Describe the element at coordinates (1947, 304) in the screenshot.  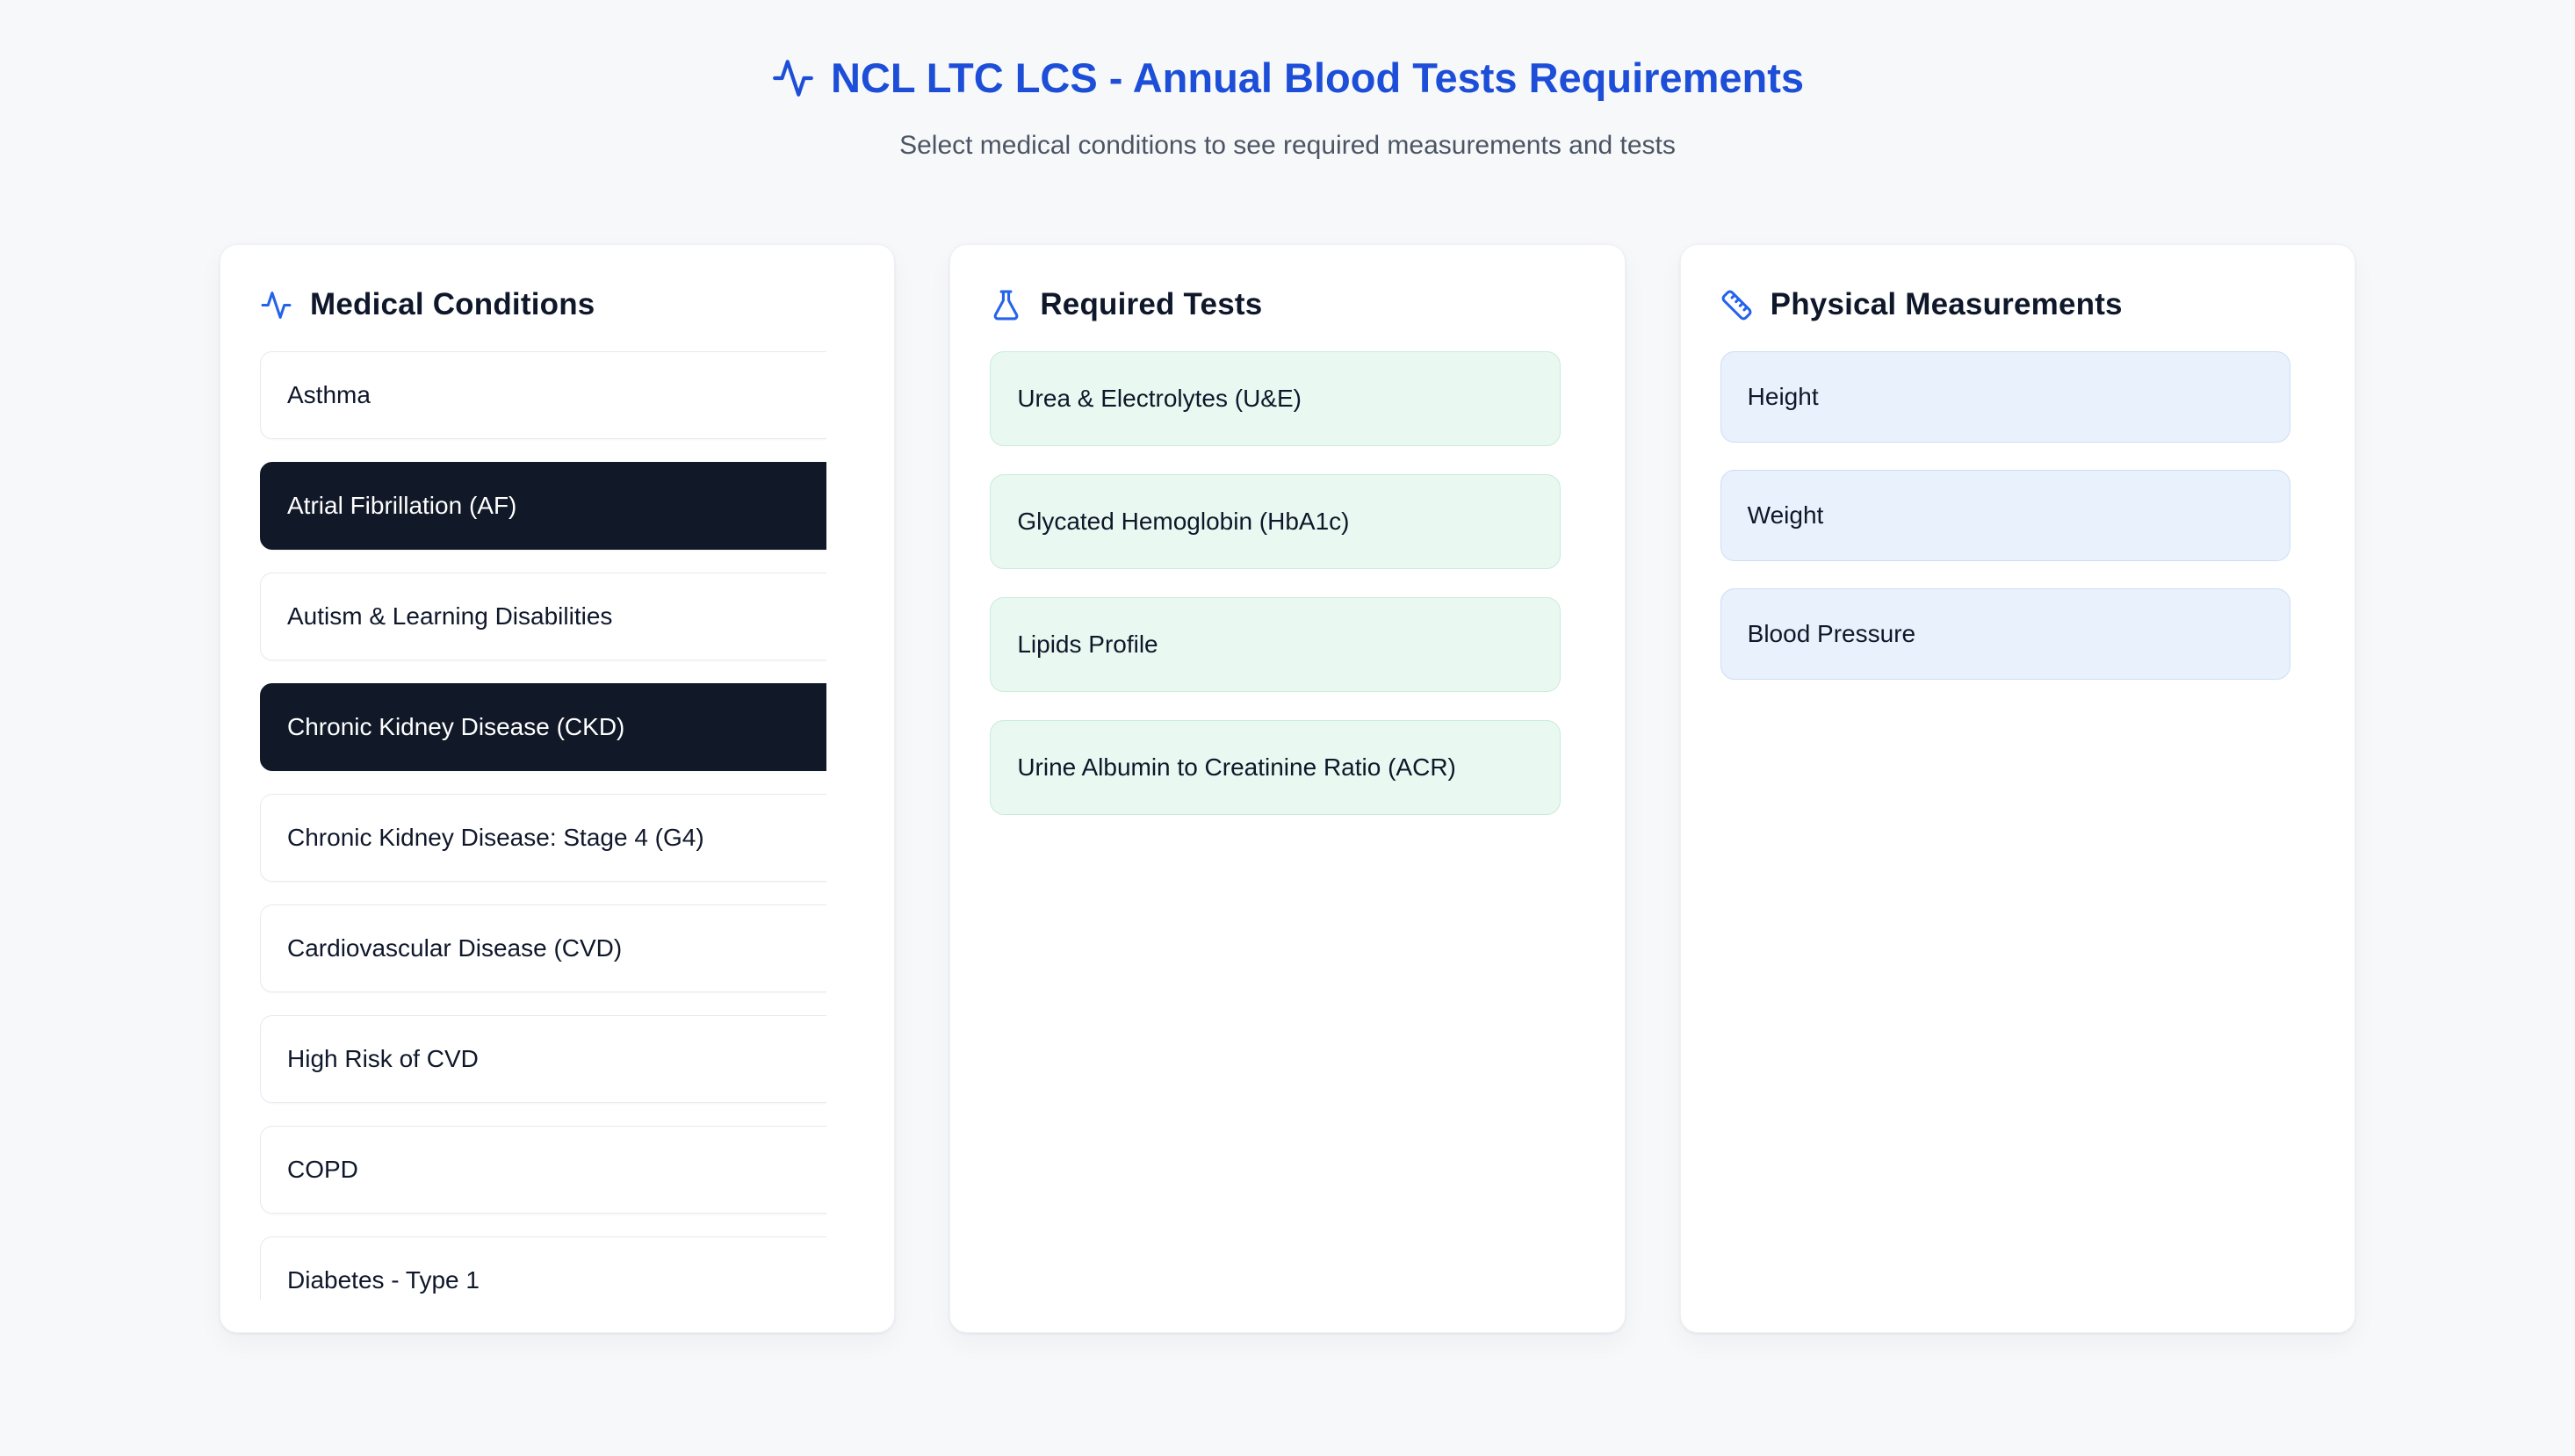
I see `physical-measurements-title: Physical Measurements` at that location.